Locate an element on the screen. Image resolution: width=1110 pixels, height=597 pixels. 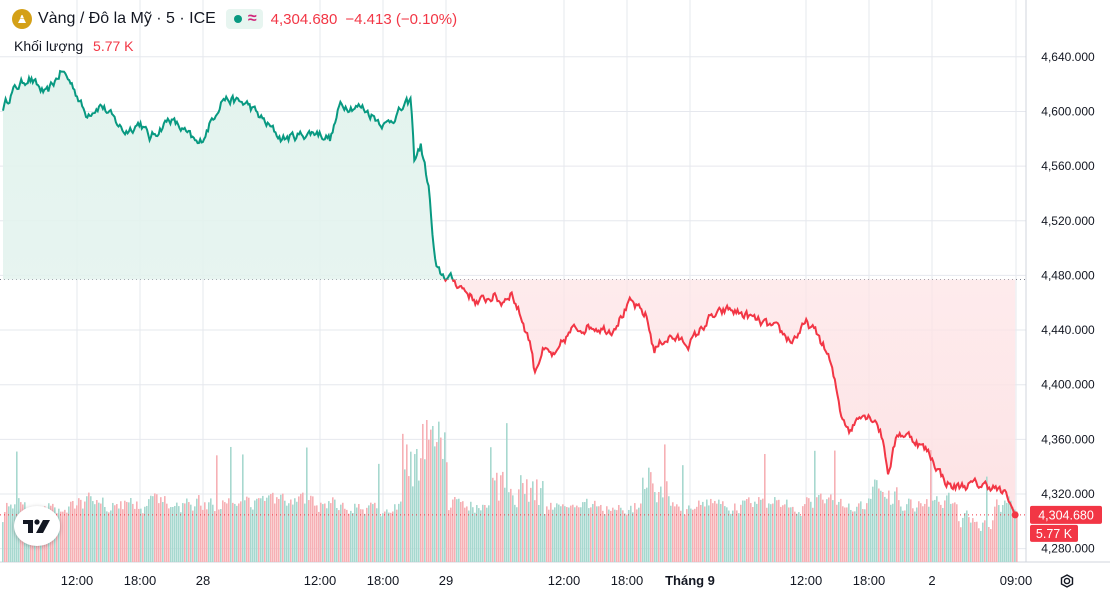
x-tick-label: 29 is located at coordinates (446, 580).